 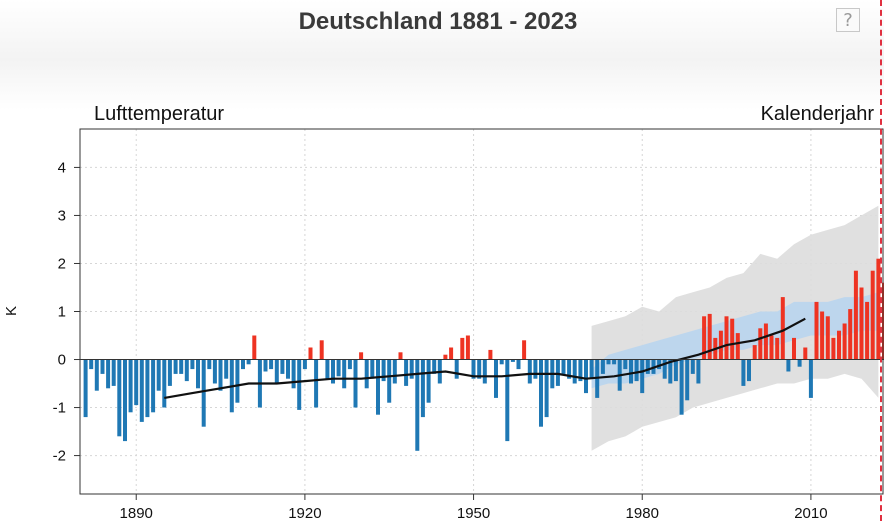 What do you see at coordinates (485, 358) in the screenshot?
I see `trend-series` at bounding box center [485, 358].